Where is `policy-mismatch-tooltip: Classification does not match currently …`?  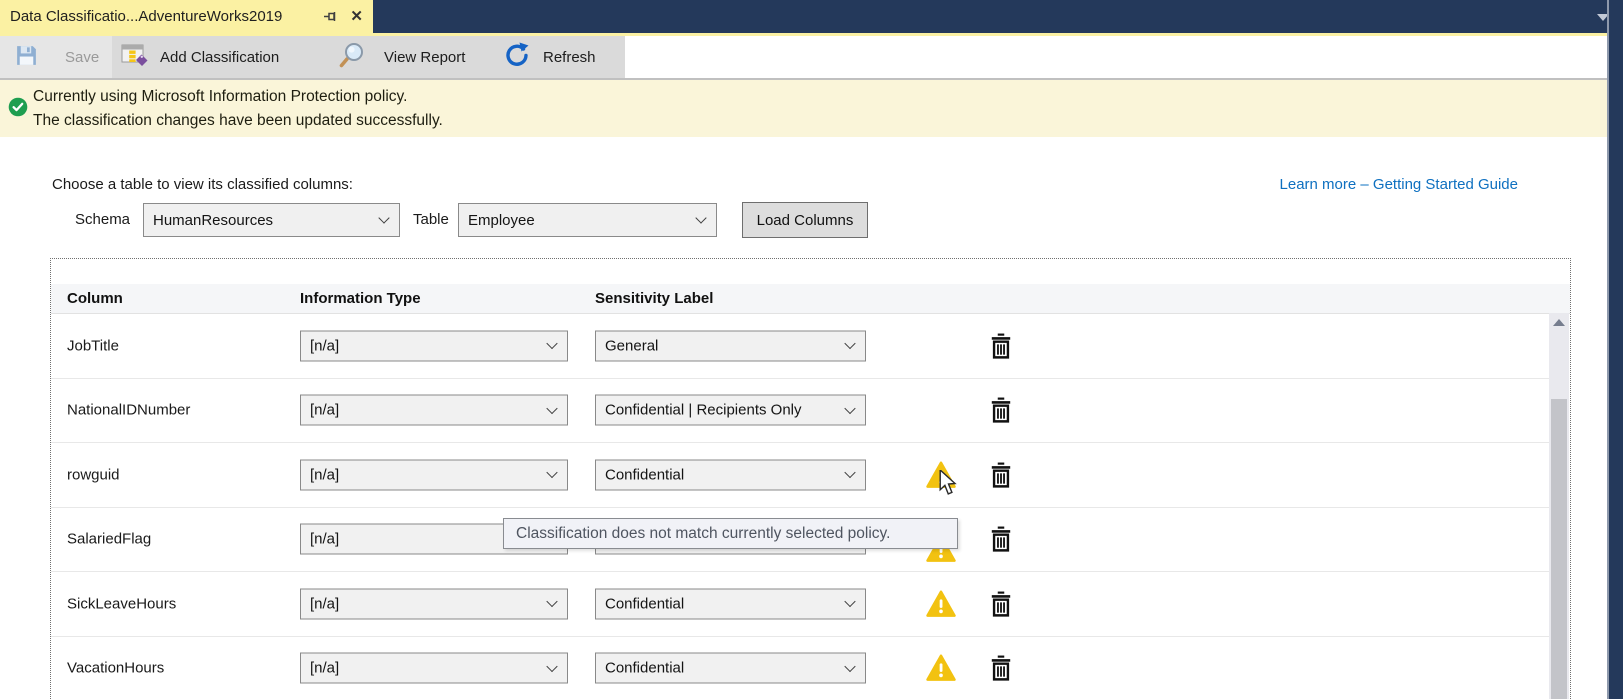
policy-mismatch-tooltip: Classification does not match currently … is located at coordinates (730, 533).